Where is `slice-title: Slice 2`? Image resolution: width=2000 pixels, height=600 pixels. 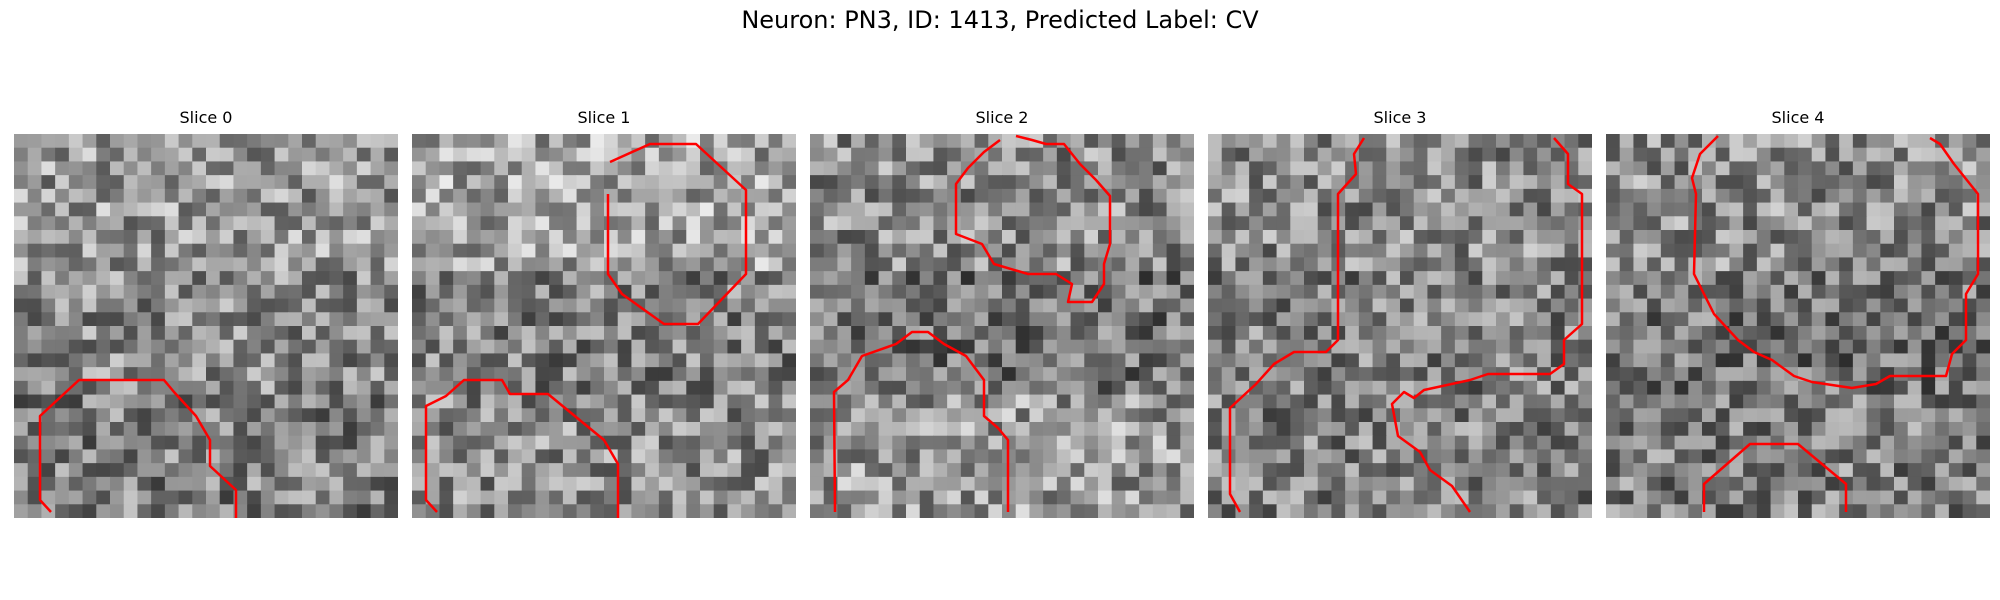
slice-title: Slice 2 is located at coordinates (1002, 117).